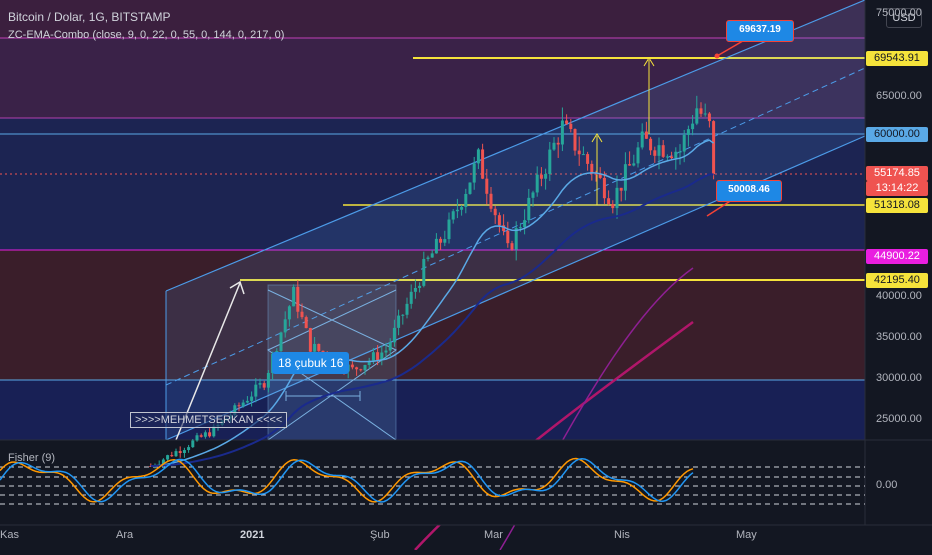 The width and height of the screenshot is (932, 555). What do you see at coordinates (597, 138) in the screenshot?
I see `target-arrow-secondary-head` at bounding box center [597, 138].